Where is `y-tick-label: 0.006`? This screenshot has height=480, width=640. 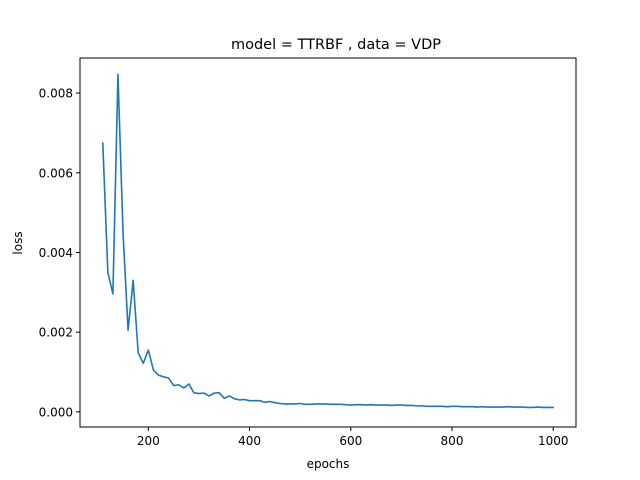 y-tick-label: 0.006 is located at coordinates (56, 173).